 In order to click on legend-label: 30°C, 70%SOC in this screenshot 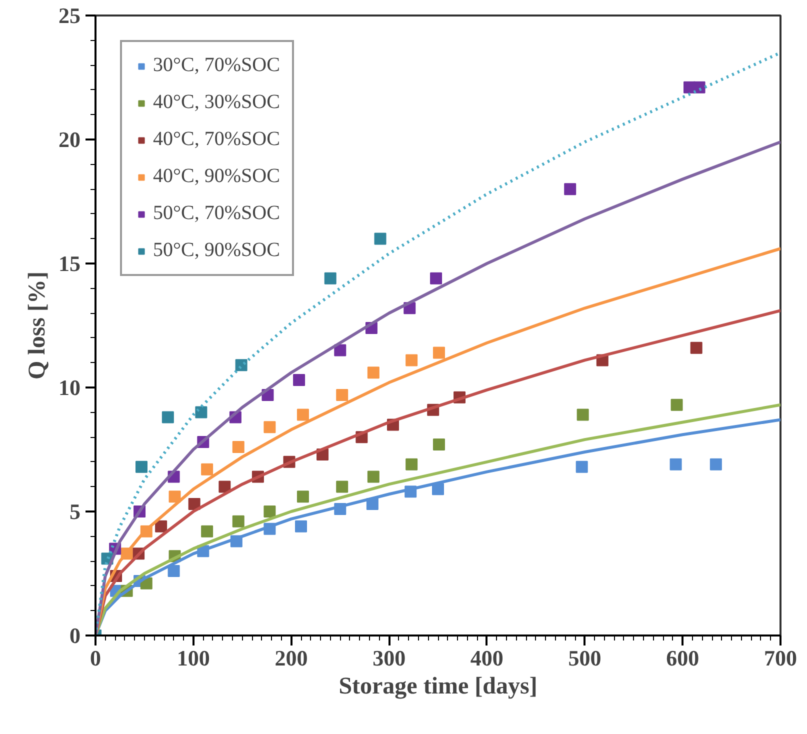, I will do `click(216, 65)`.